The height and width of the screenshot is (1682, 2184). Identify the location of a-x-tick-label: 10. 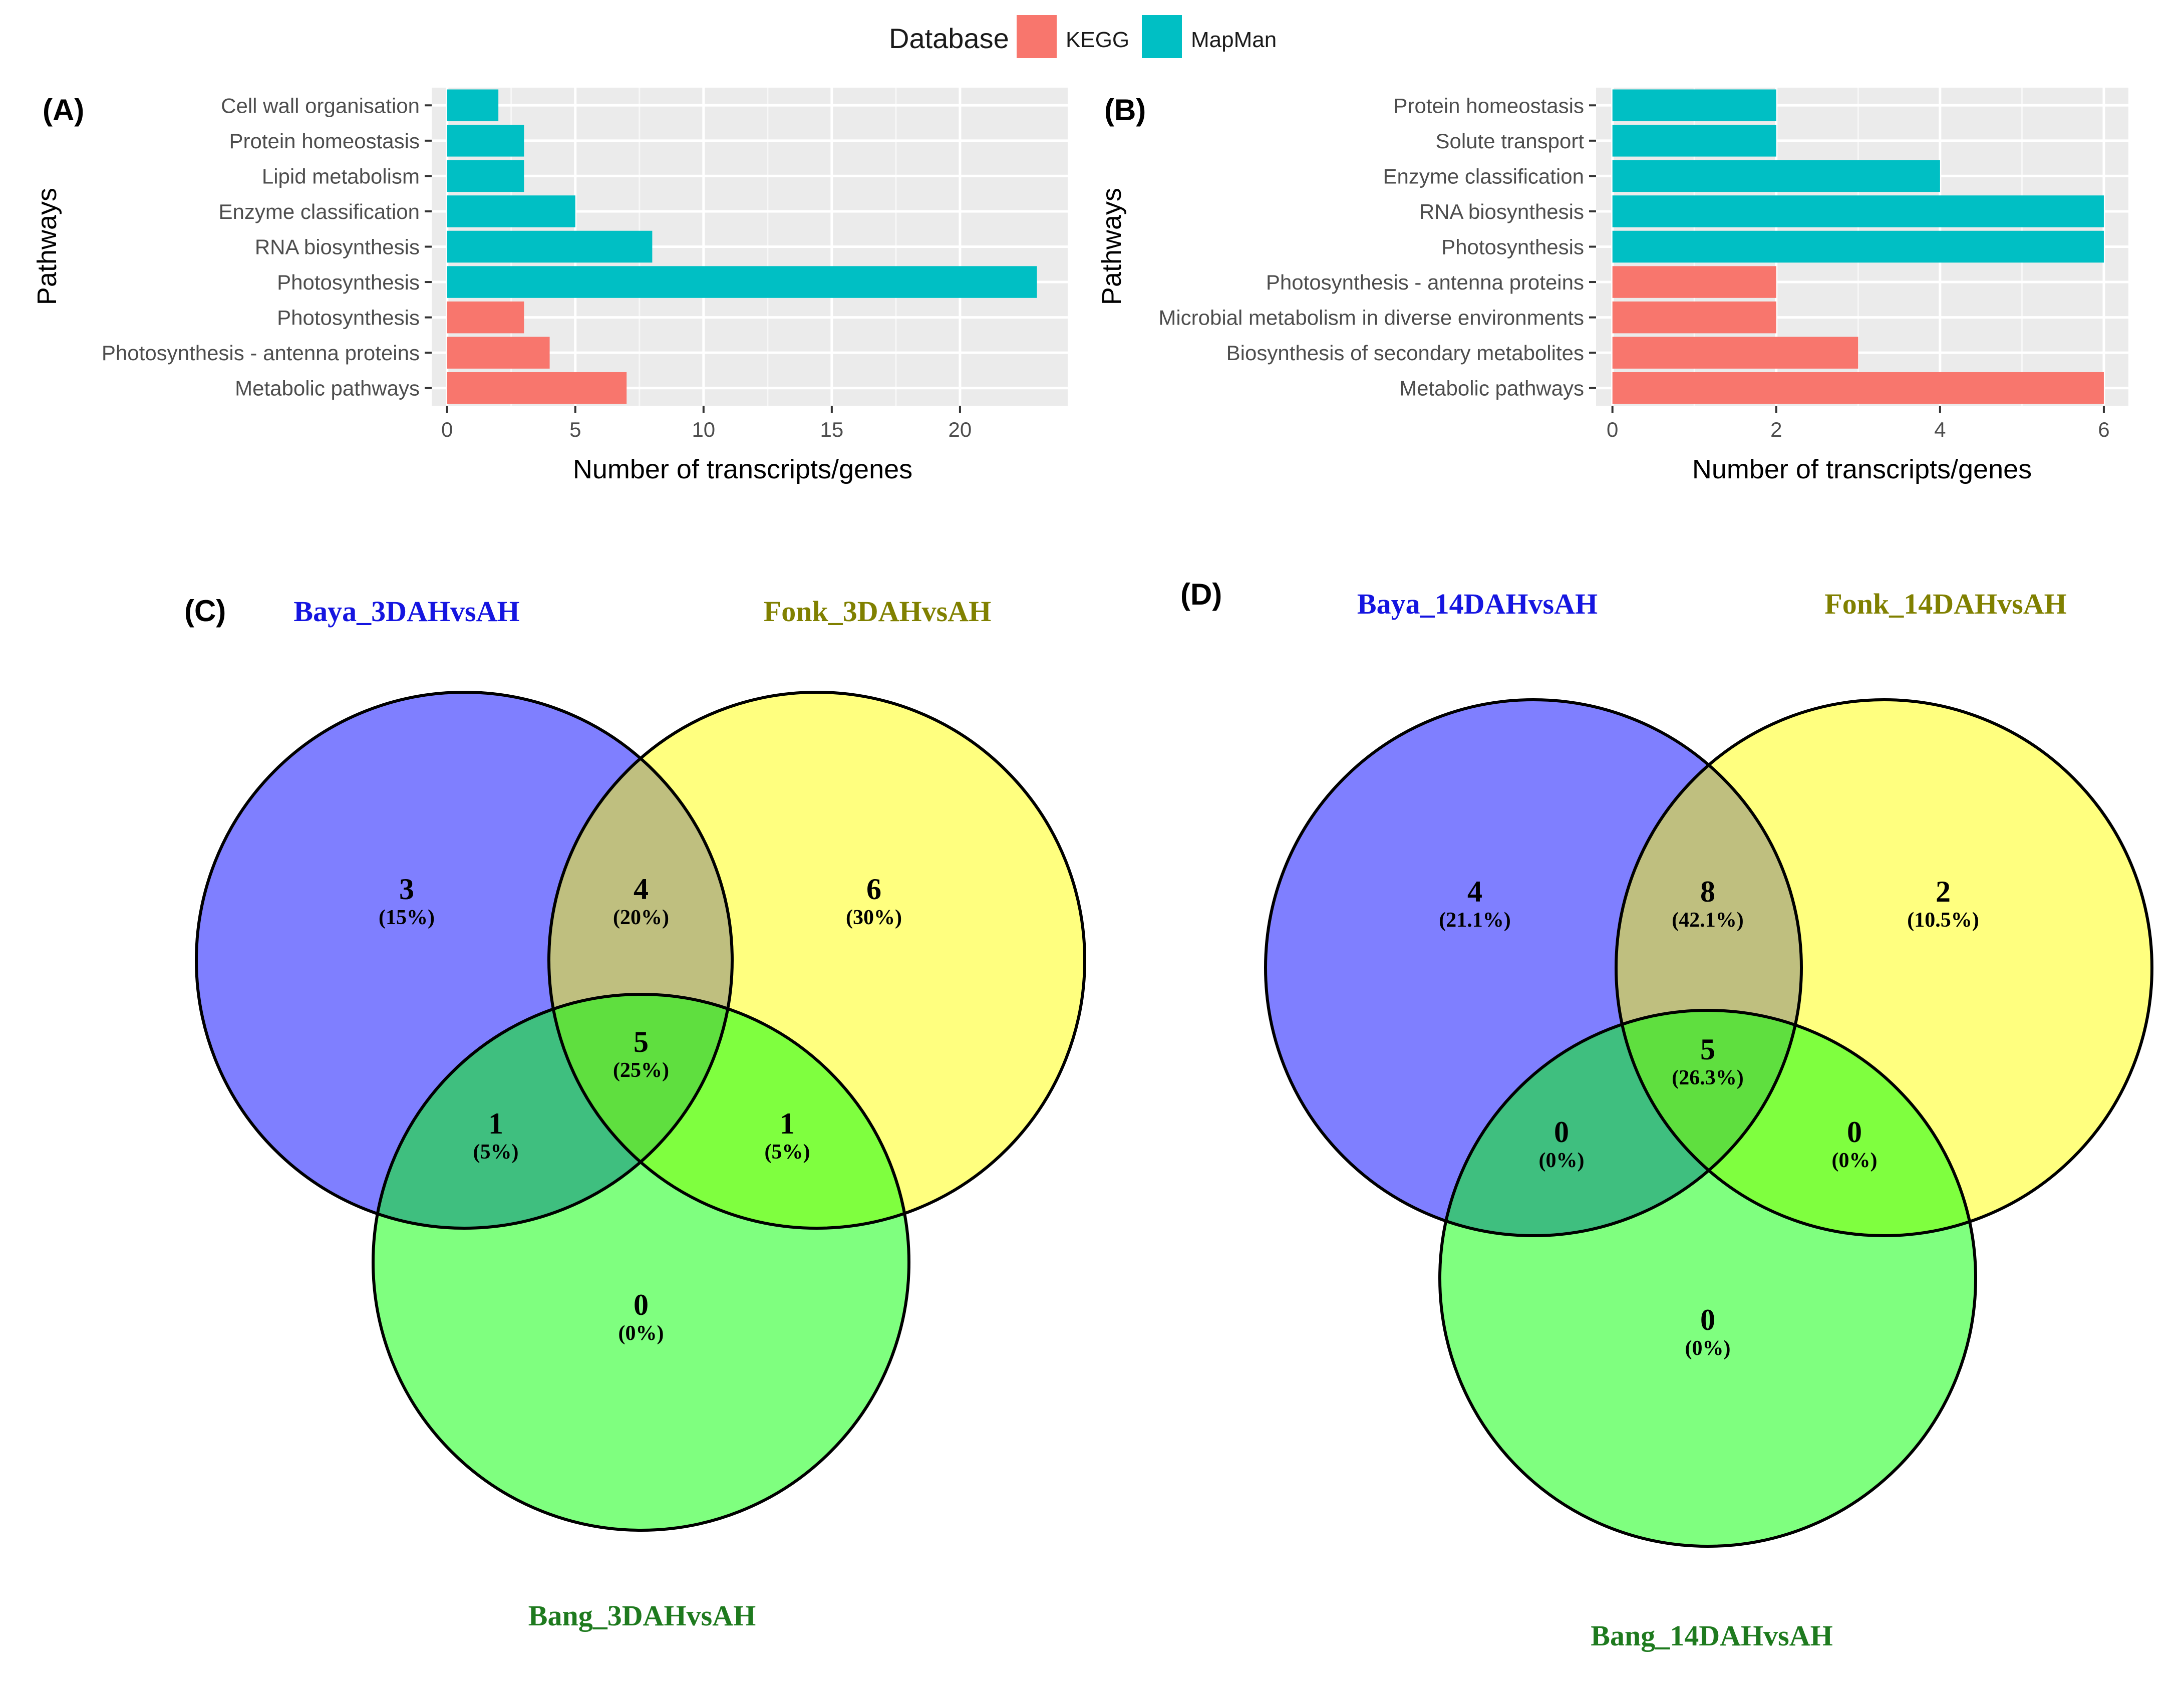
(704, 429).